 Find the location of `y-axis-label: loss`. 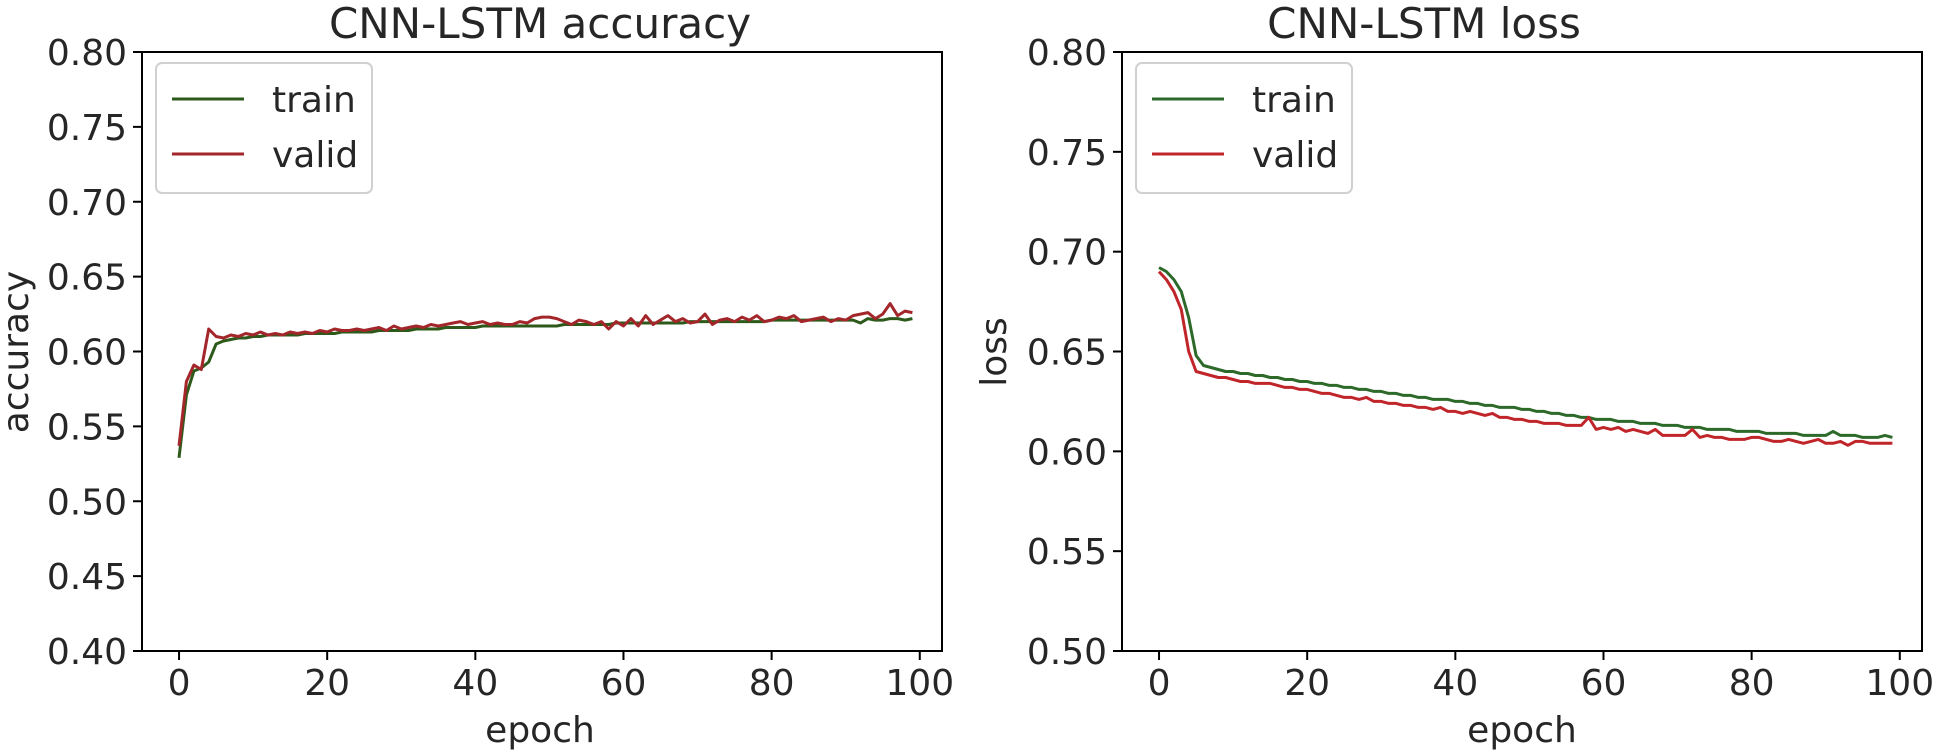

y-axis-label: loss is located at coordinates (994, 352).